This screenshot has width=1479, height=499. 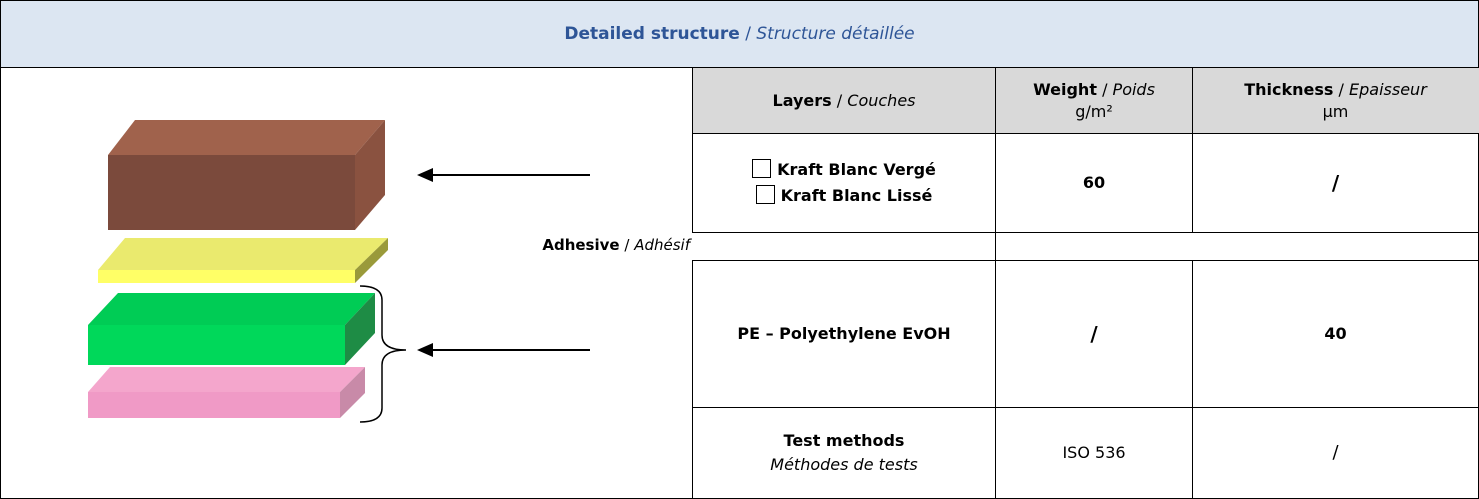 What do you see at coordinates (662, 245) in the screenshot?
I see `adhesive-italic: Adhésif` at bounding box center [662, 245].